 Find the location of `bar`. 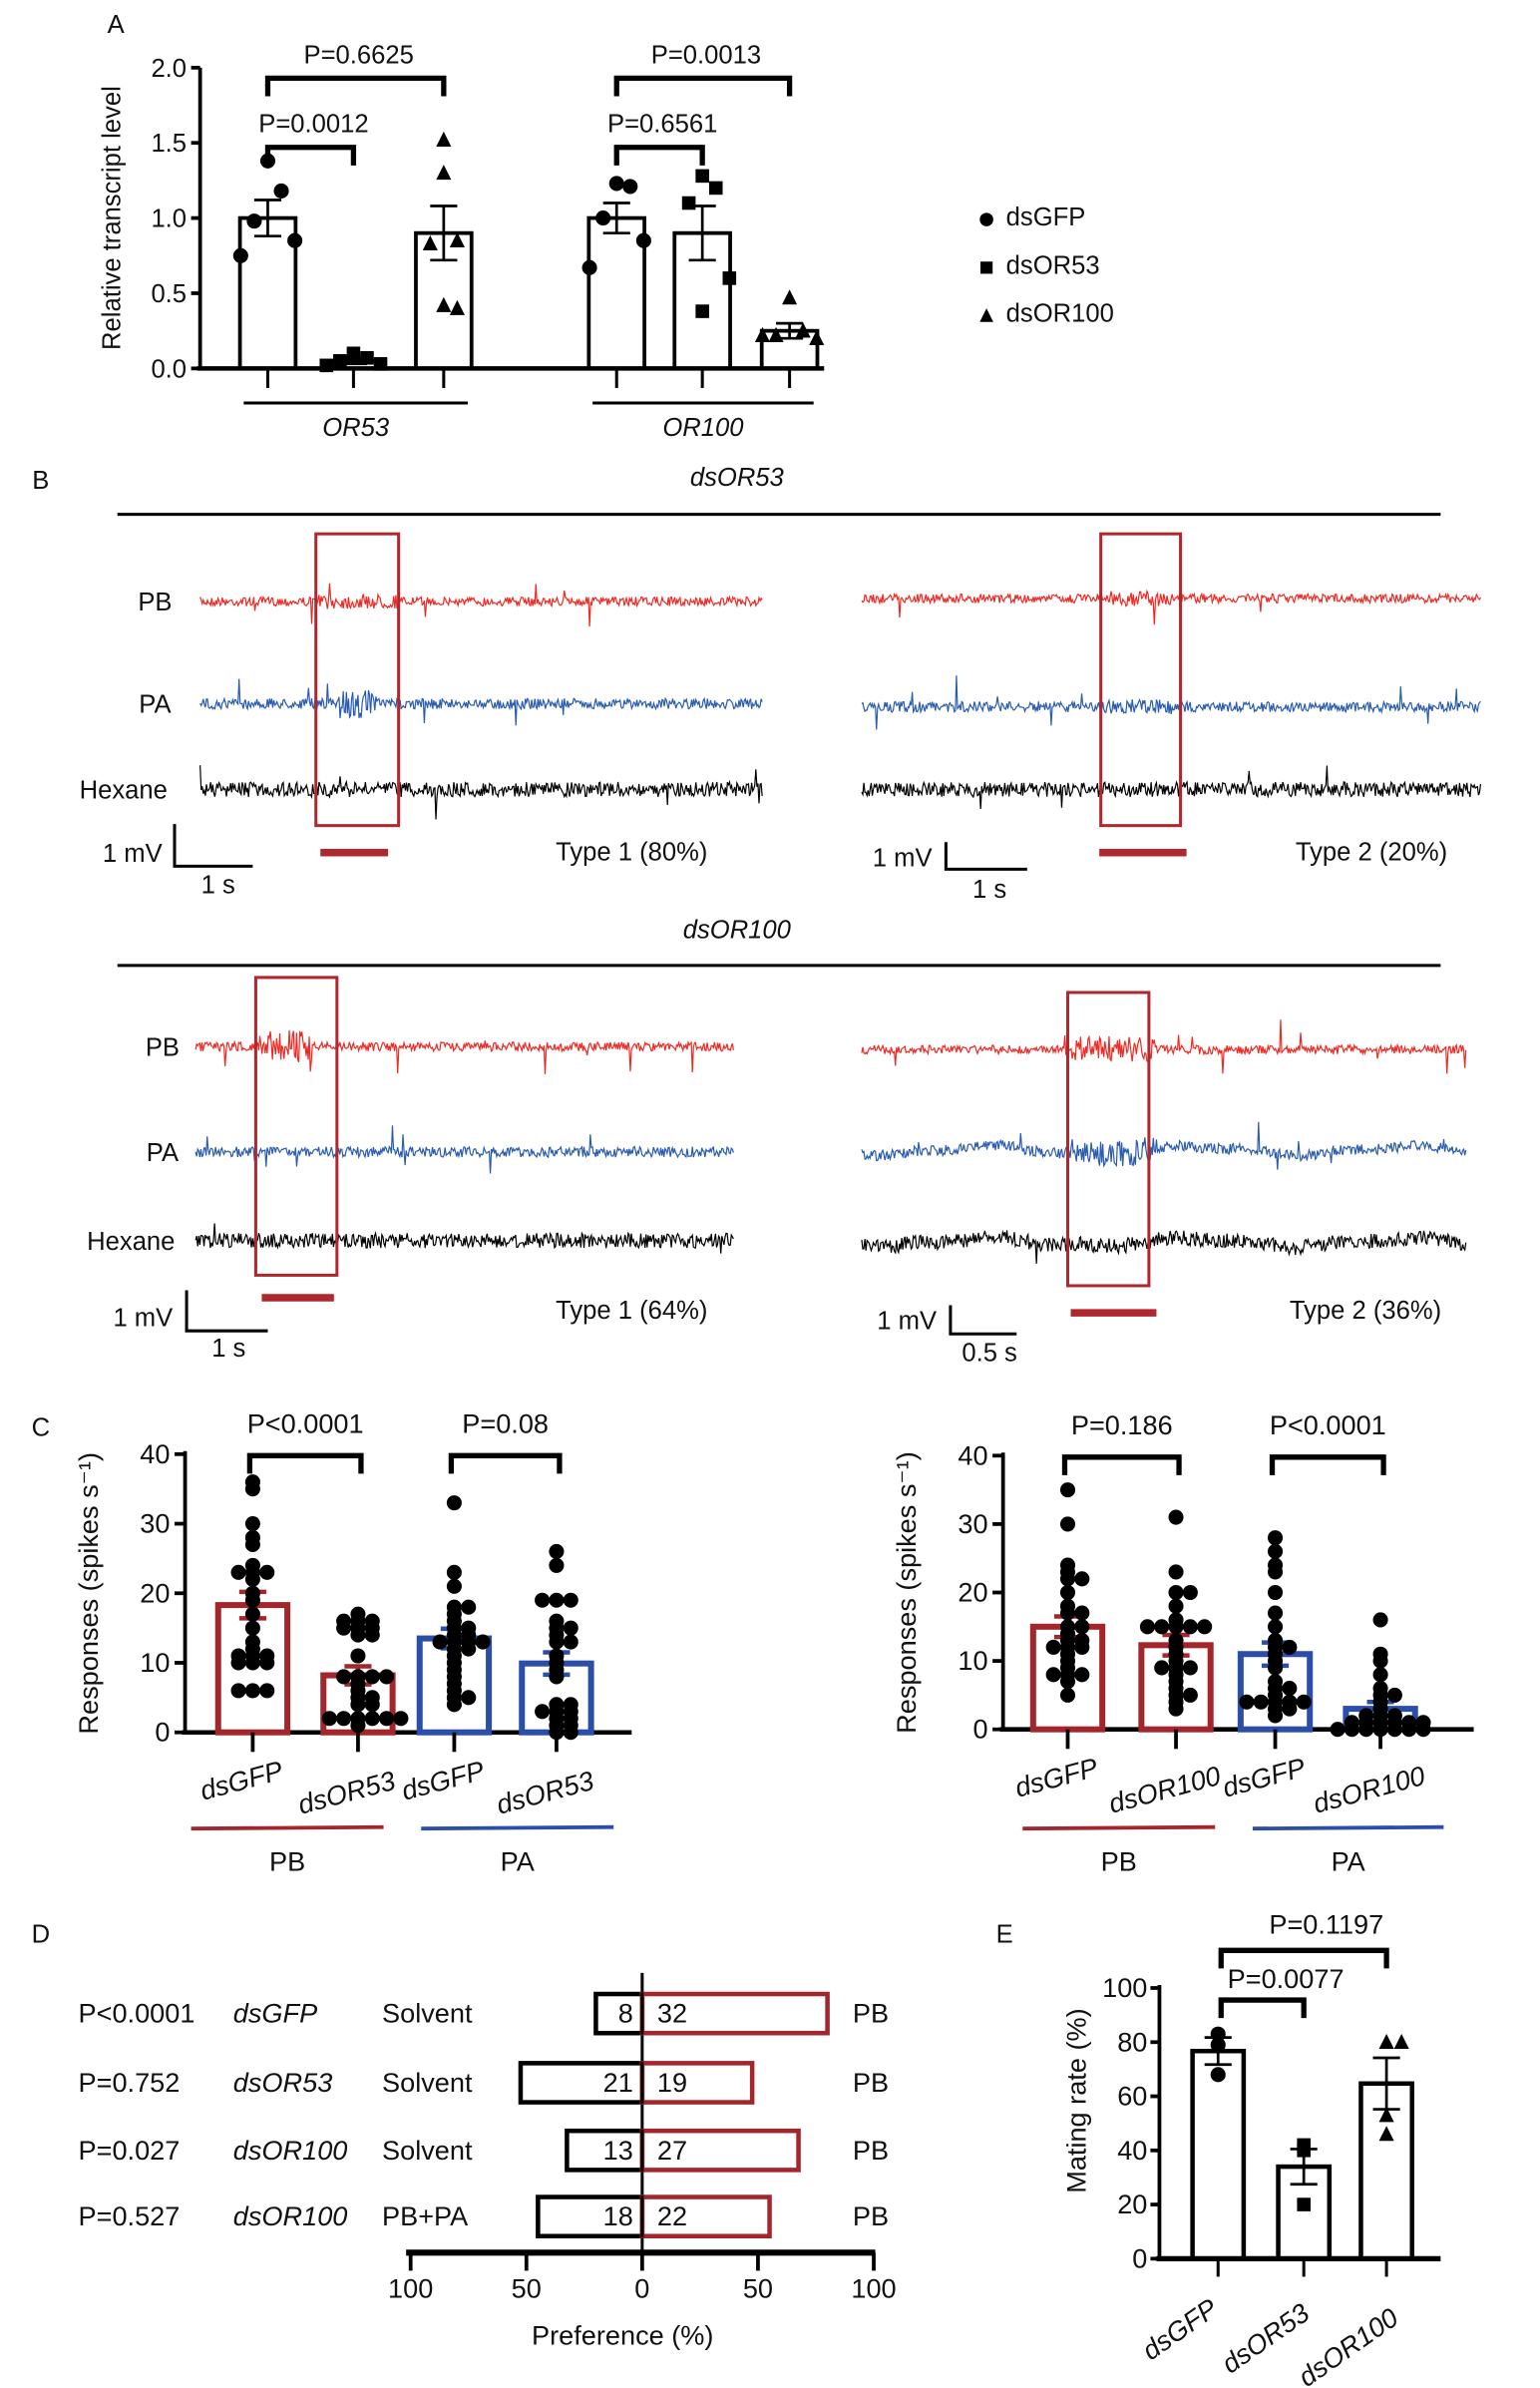

bar is located at coordinates (616, 293).